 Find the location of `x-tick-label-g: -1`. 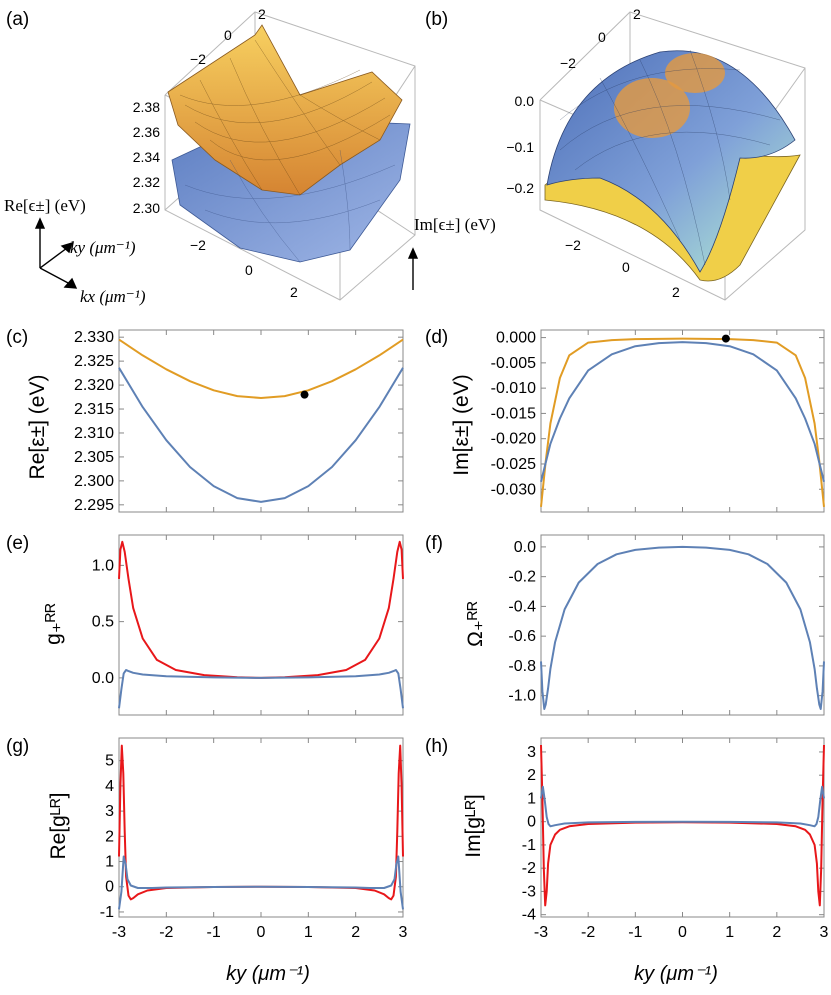

x-tick-label-g: -1 is located at coordinates (214, 932).